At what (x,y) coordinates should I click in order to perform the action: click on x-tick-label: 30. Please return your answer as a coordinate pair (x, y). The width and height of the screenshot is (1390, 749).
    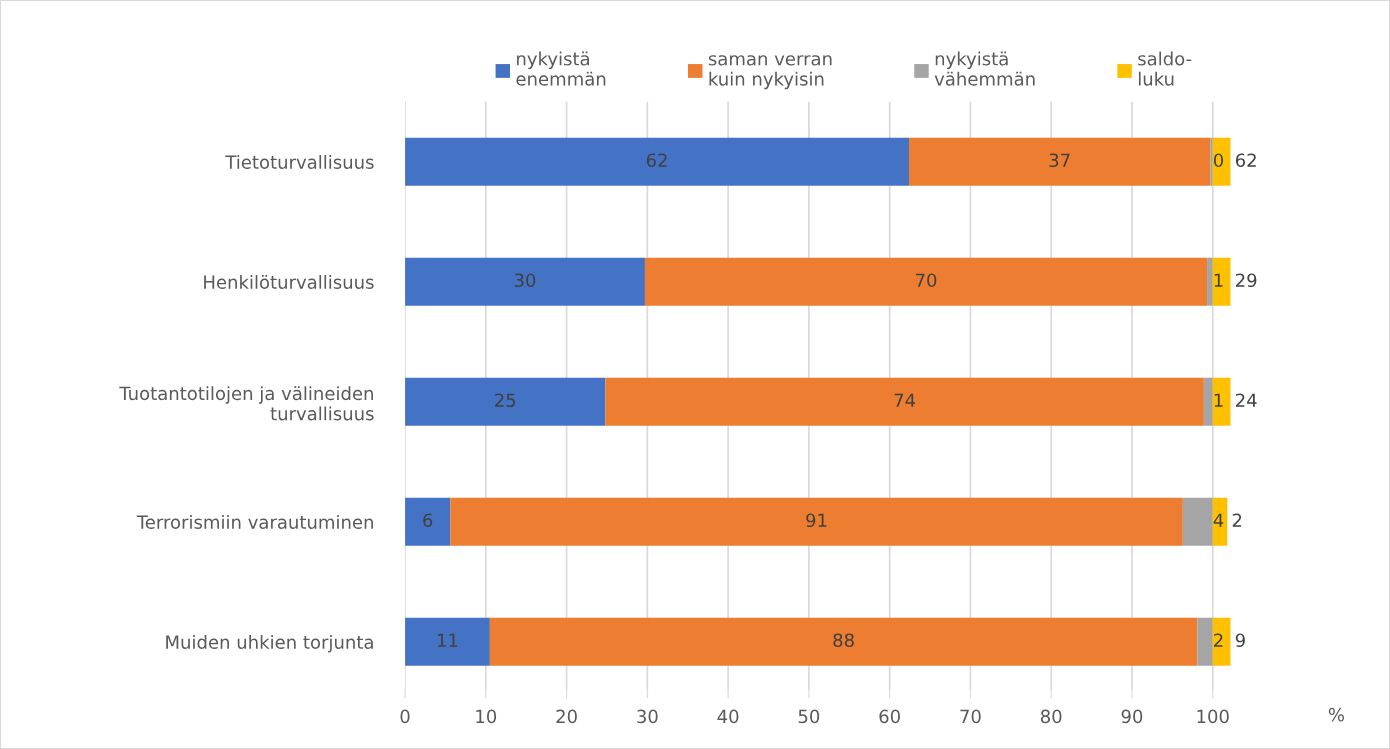
    Looking at the image, I should click on (647, 716).